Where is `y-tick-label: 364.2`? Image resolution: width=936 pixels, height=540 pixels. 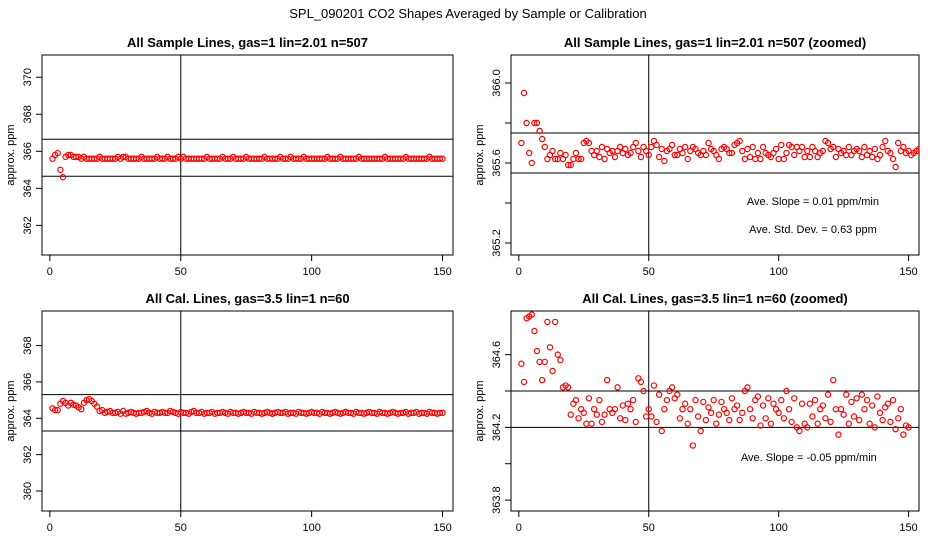 y-tick-label: 364.2 is located at coordinates (497, 428).